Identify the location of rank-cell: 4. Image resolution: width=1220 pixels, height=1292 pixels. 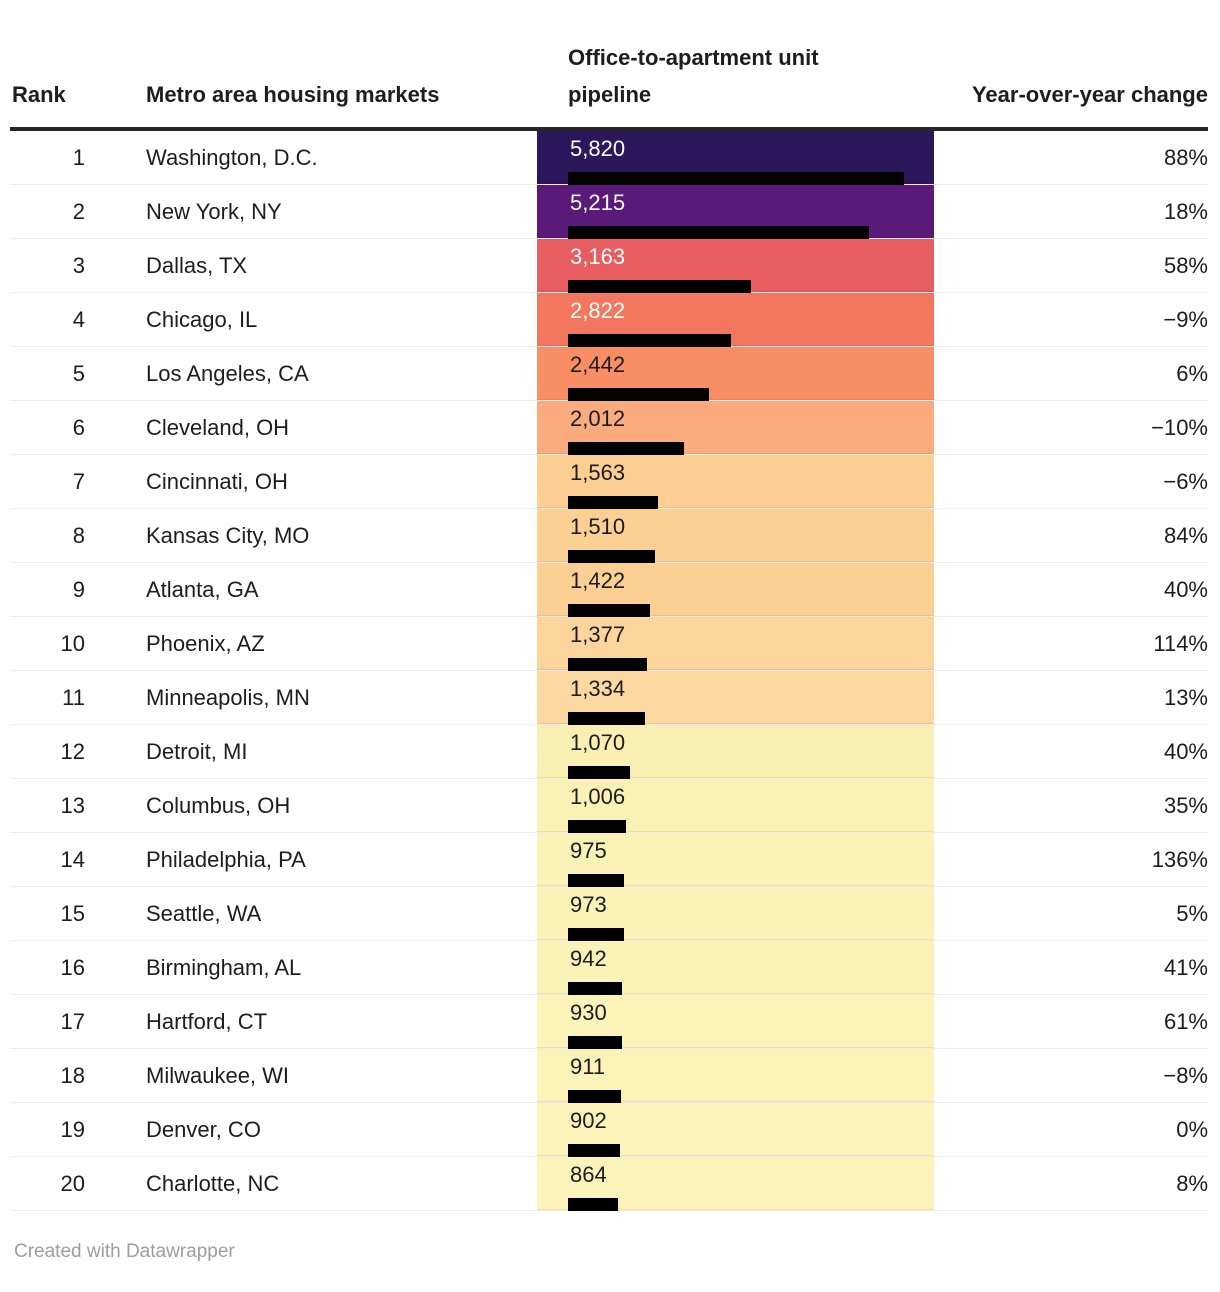
(78, 319).